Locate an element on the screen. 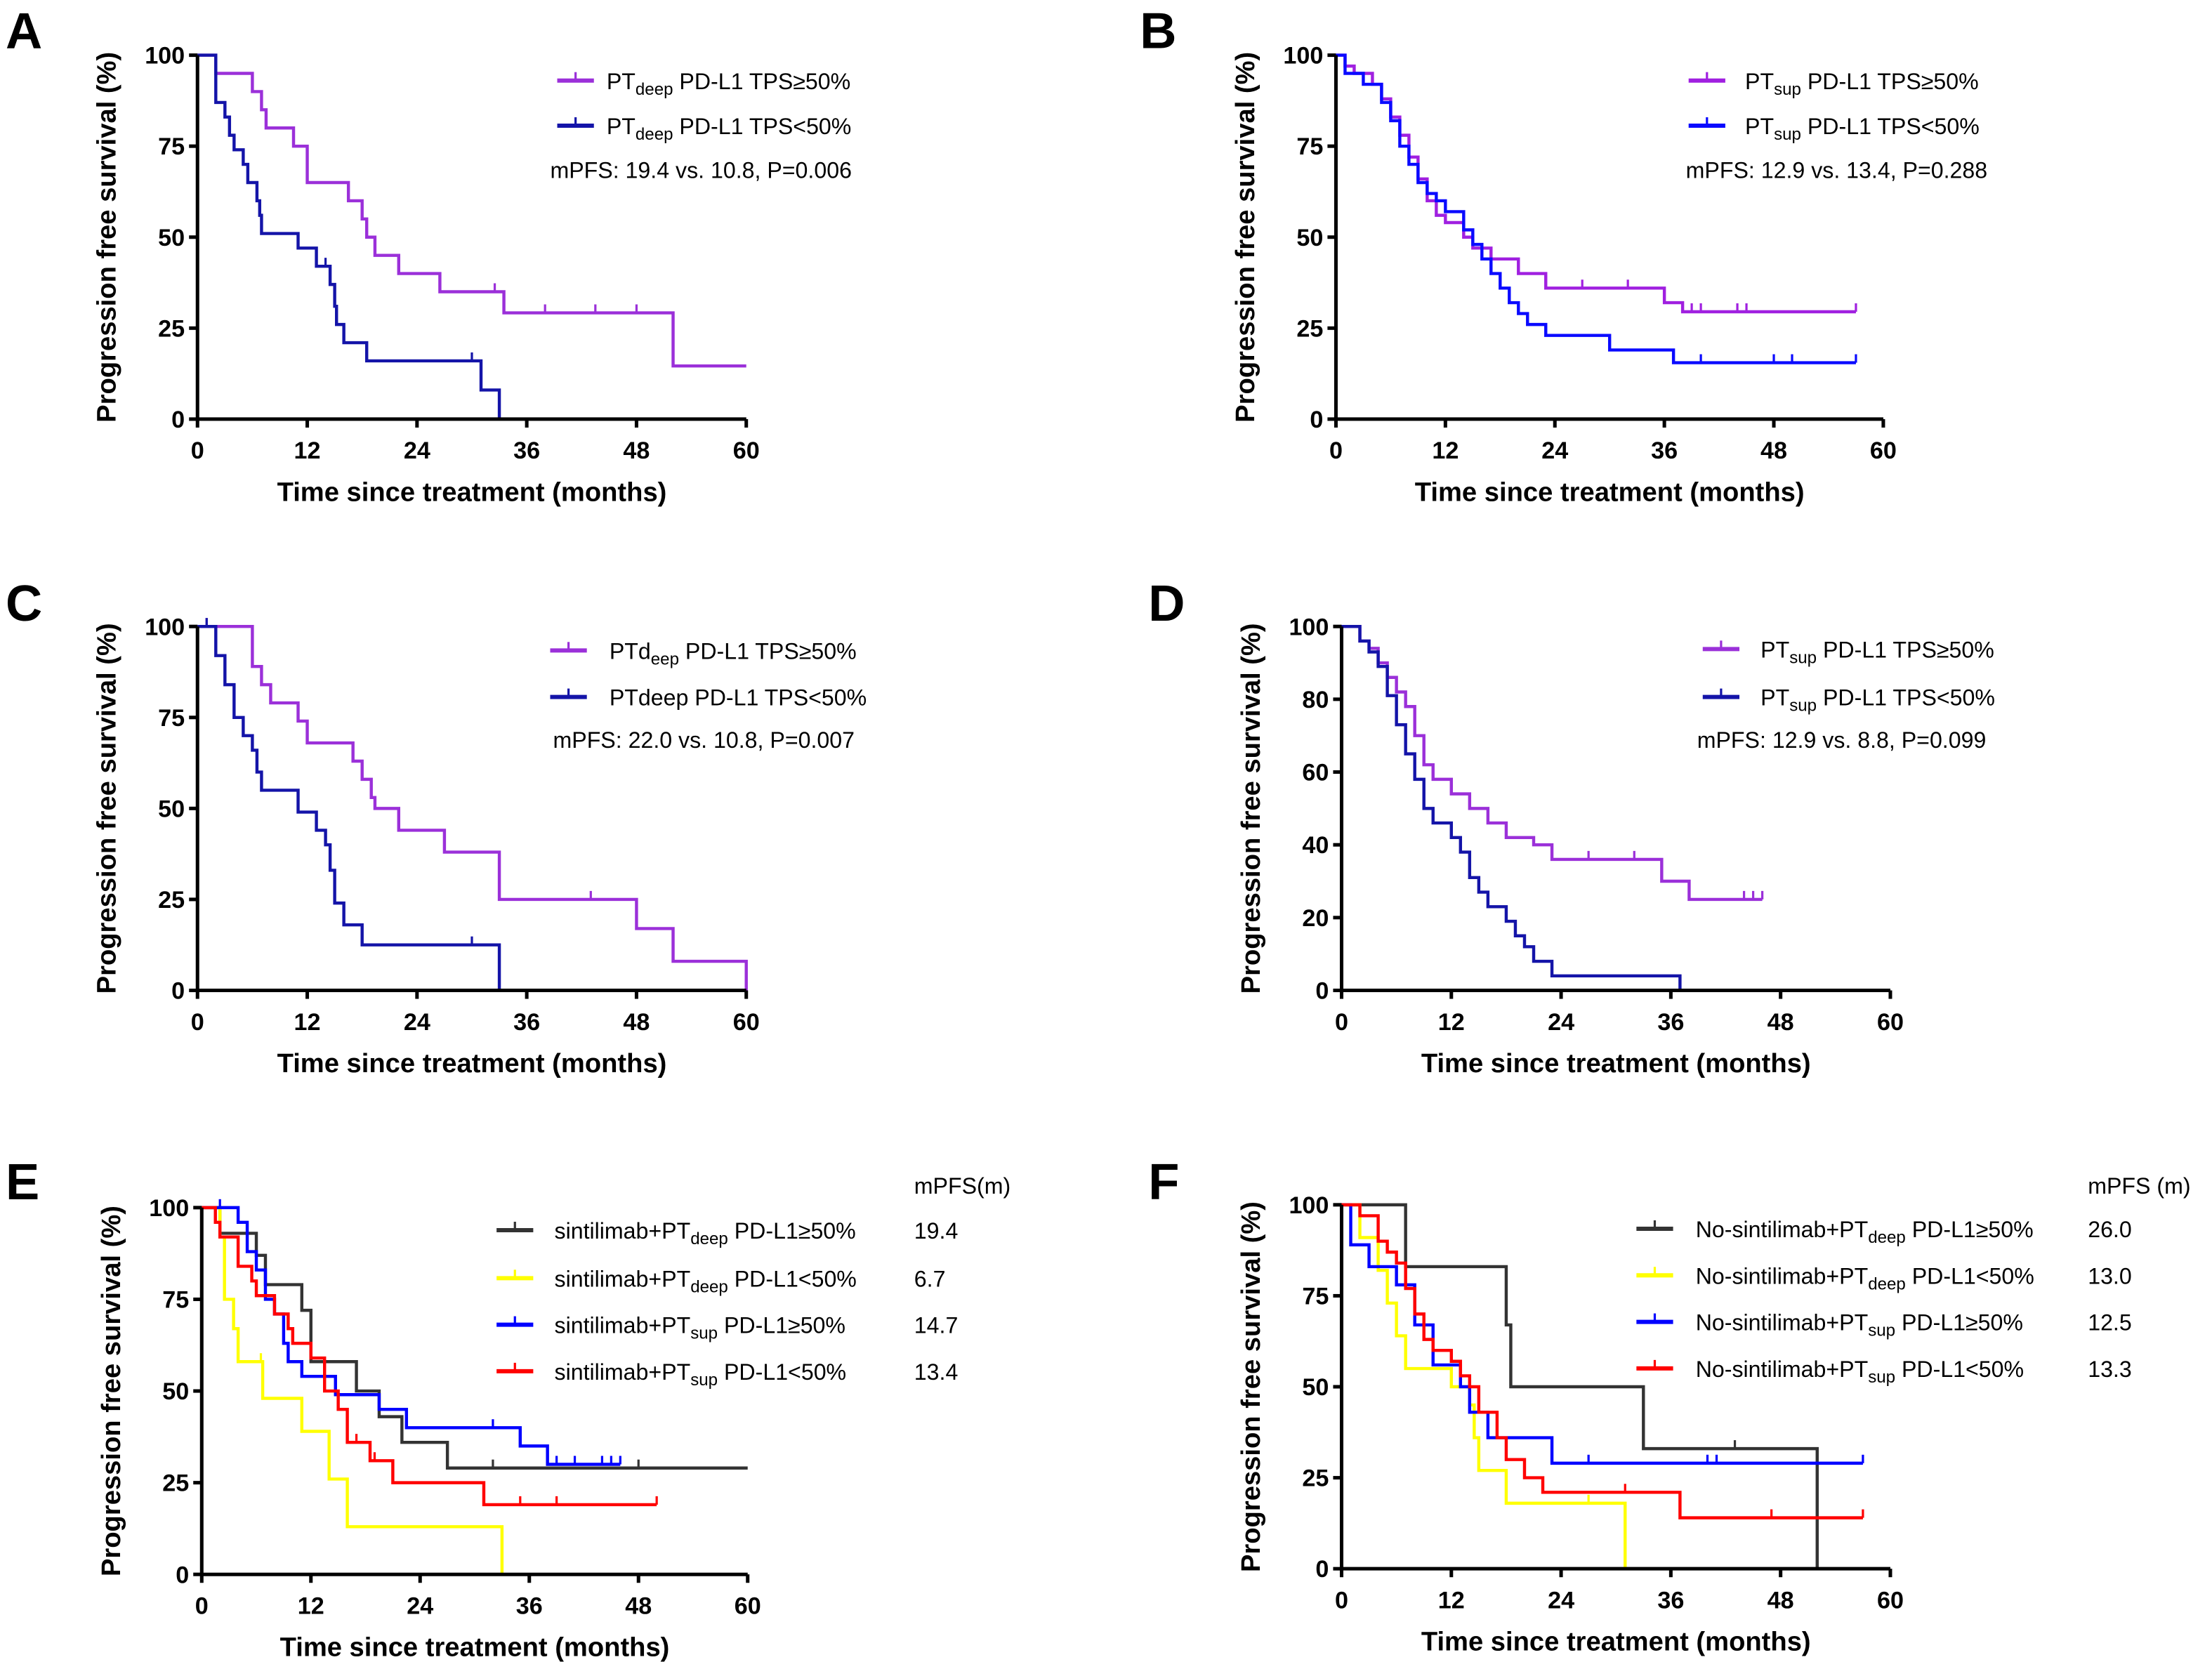 The width and height of the screenshot is (2212, 1662). legend-mpfs-value: 13.3 is located at coordinates (2110, 1369).